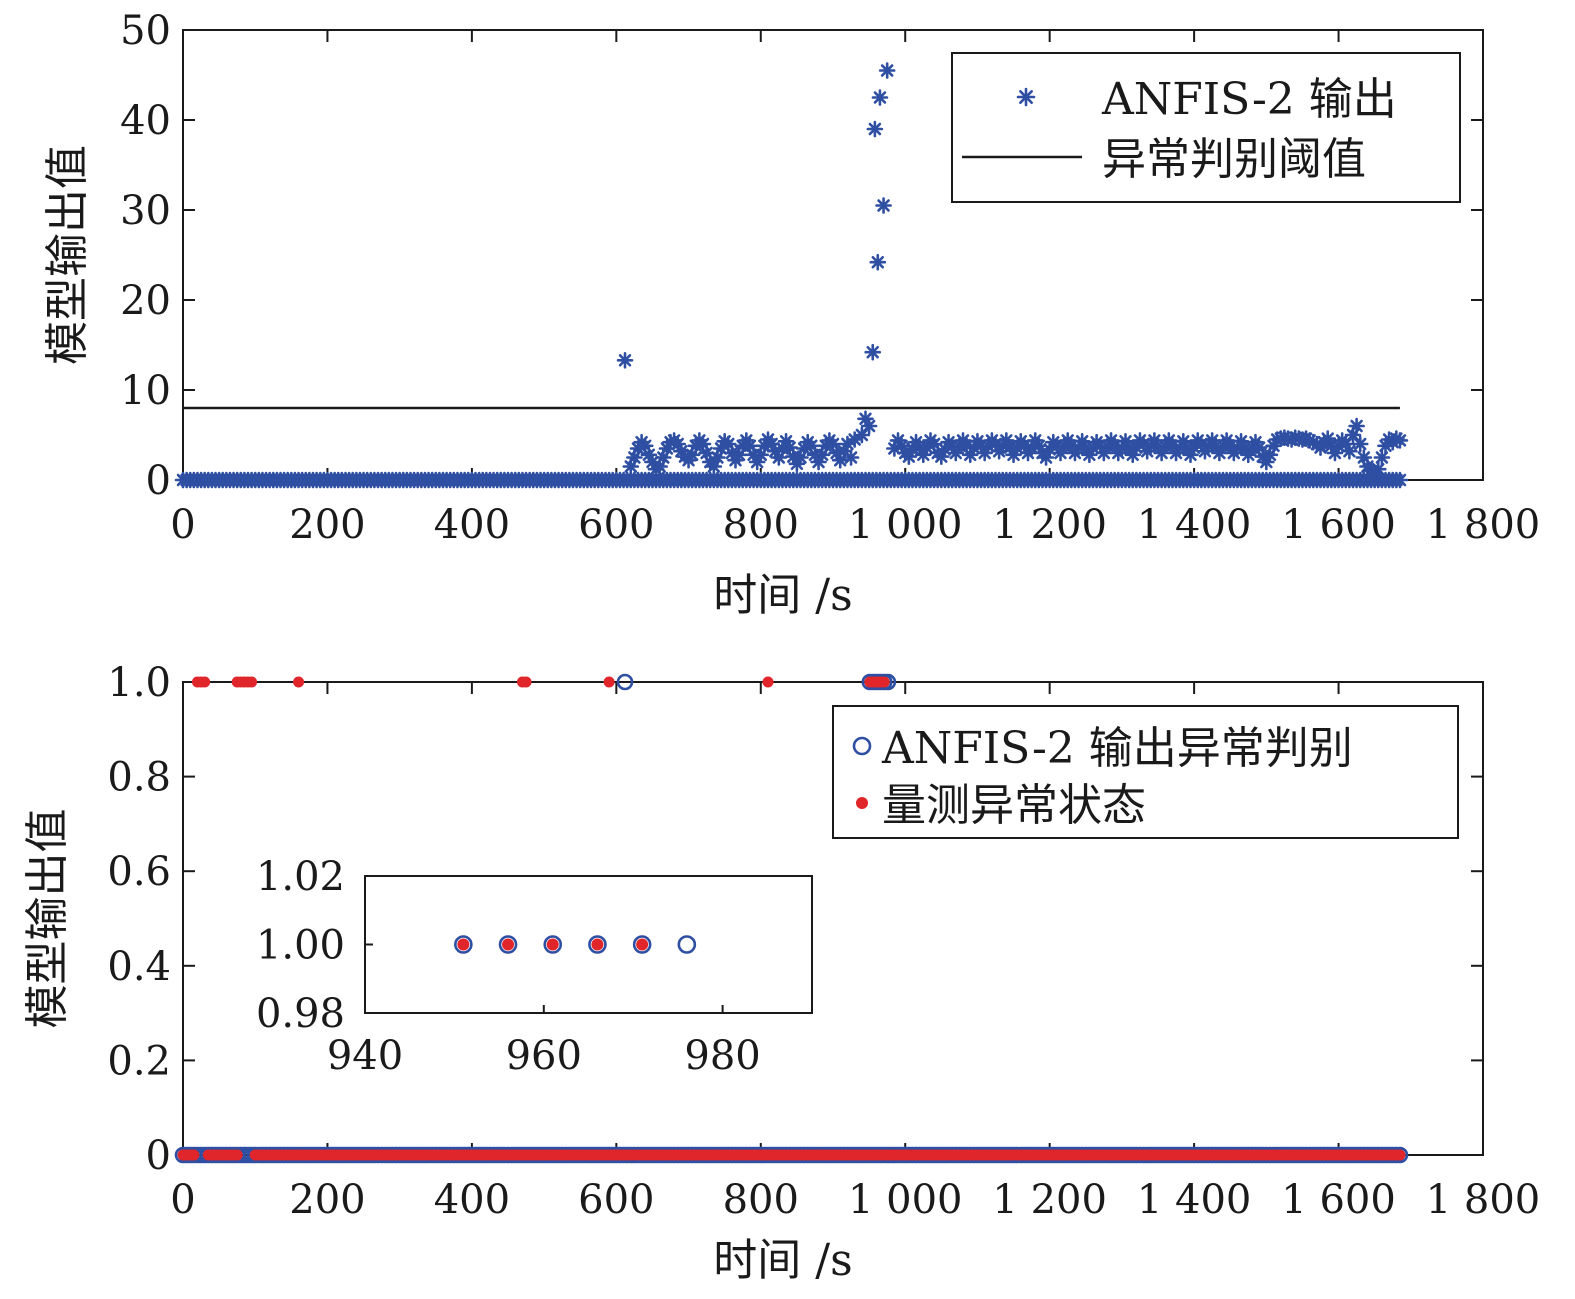  I want to click on y-tick-label: 0.4, so click(139, 967).